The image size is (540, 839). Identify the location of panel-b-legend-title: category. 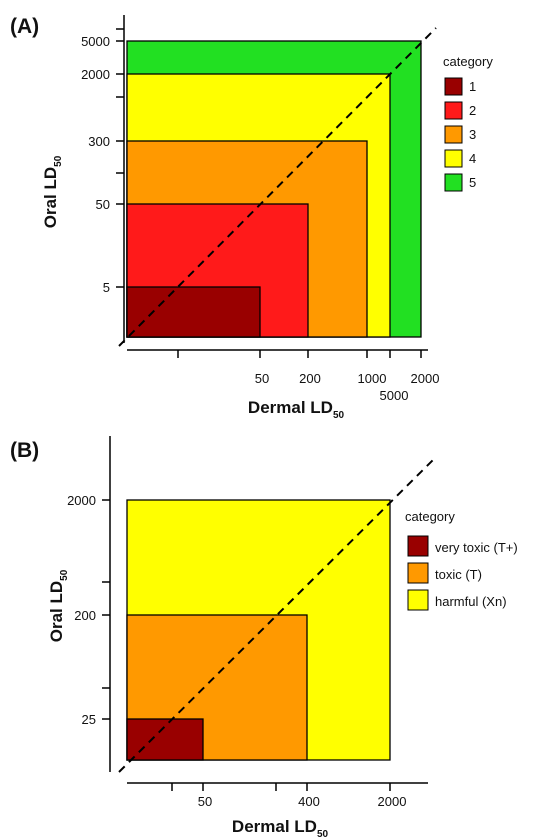
(430, 516).